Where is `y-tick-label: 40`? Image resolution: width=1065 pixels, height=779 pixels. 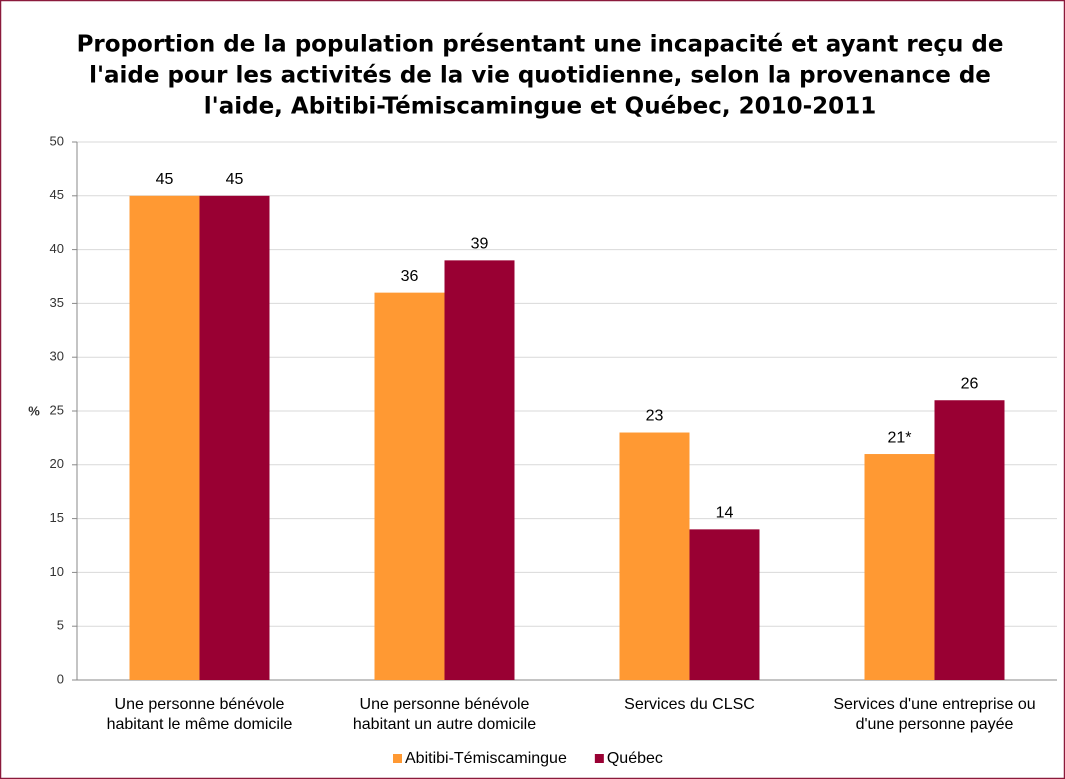
y-tick-label: 40 is located at coordinates (57, 248).